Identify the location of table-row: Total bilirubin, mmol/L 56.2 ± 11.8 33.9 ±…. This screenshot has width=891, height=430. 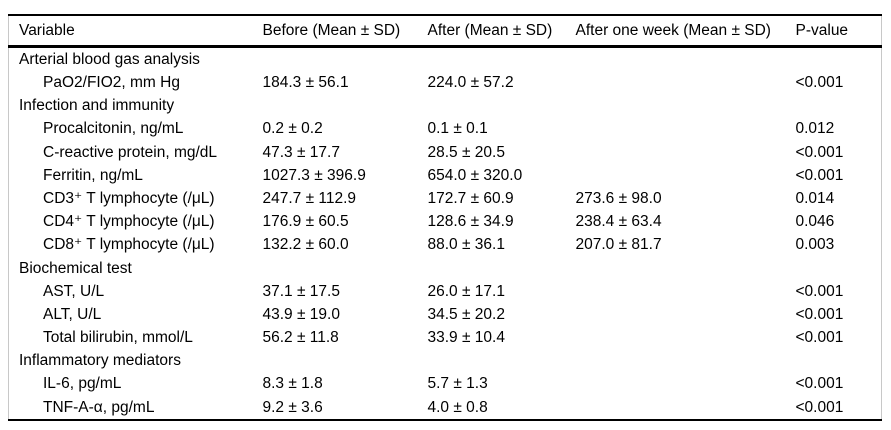
(445, 337).